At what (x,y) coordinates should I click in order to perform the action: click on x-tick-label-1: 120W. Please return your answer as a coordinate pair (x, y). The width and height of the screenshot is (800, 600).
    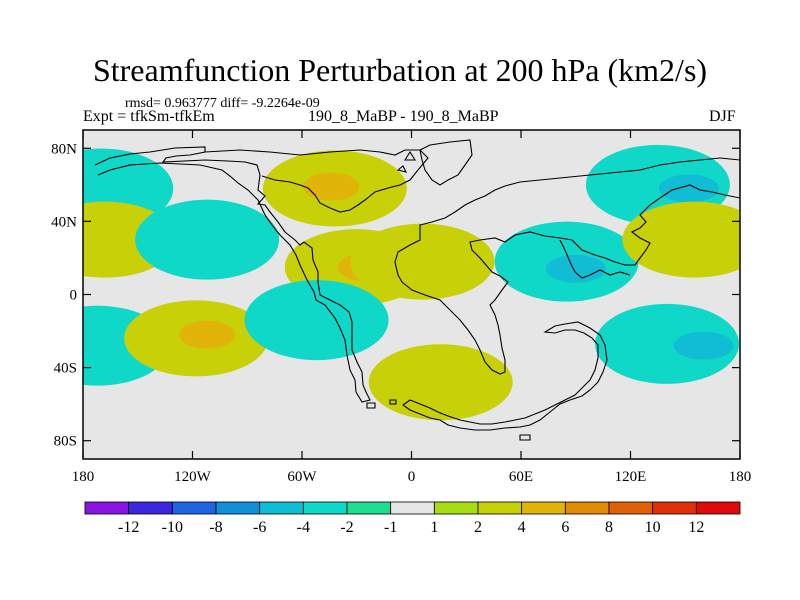
    Looking at the image, I should click on (193, 477).